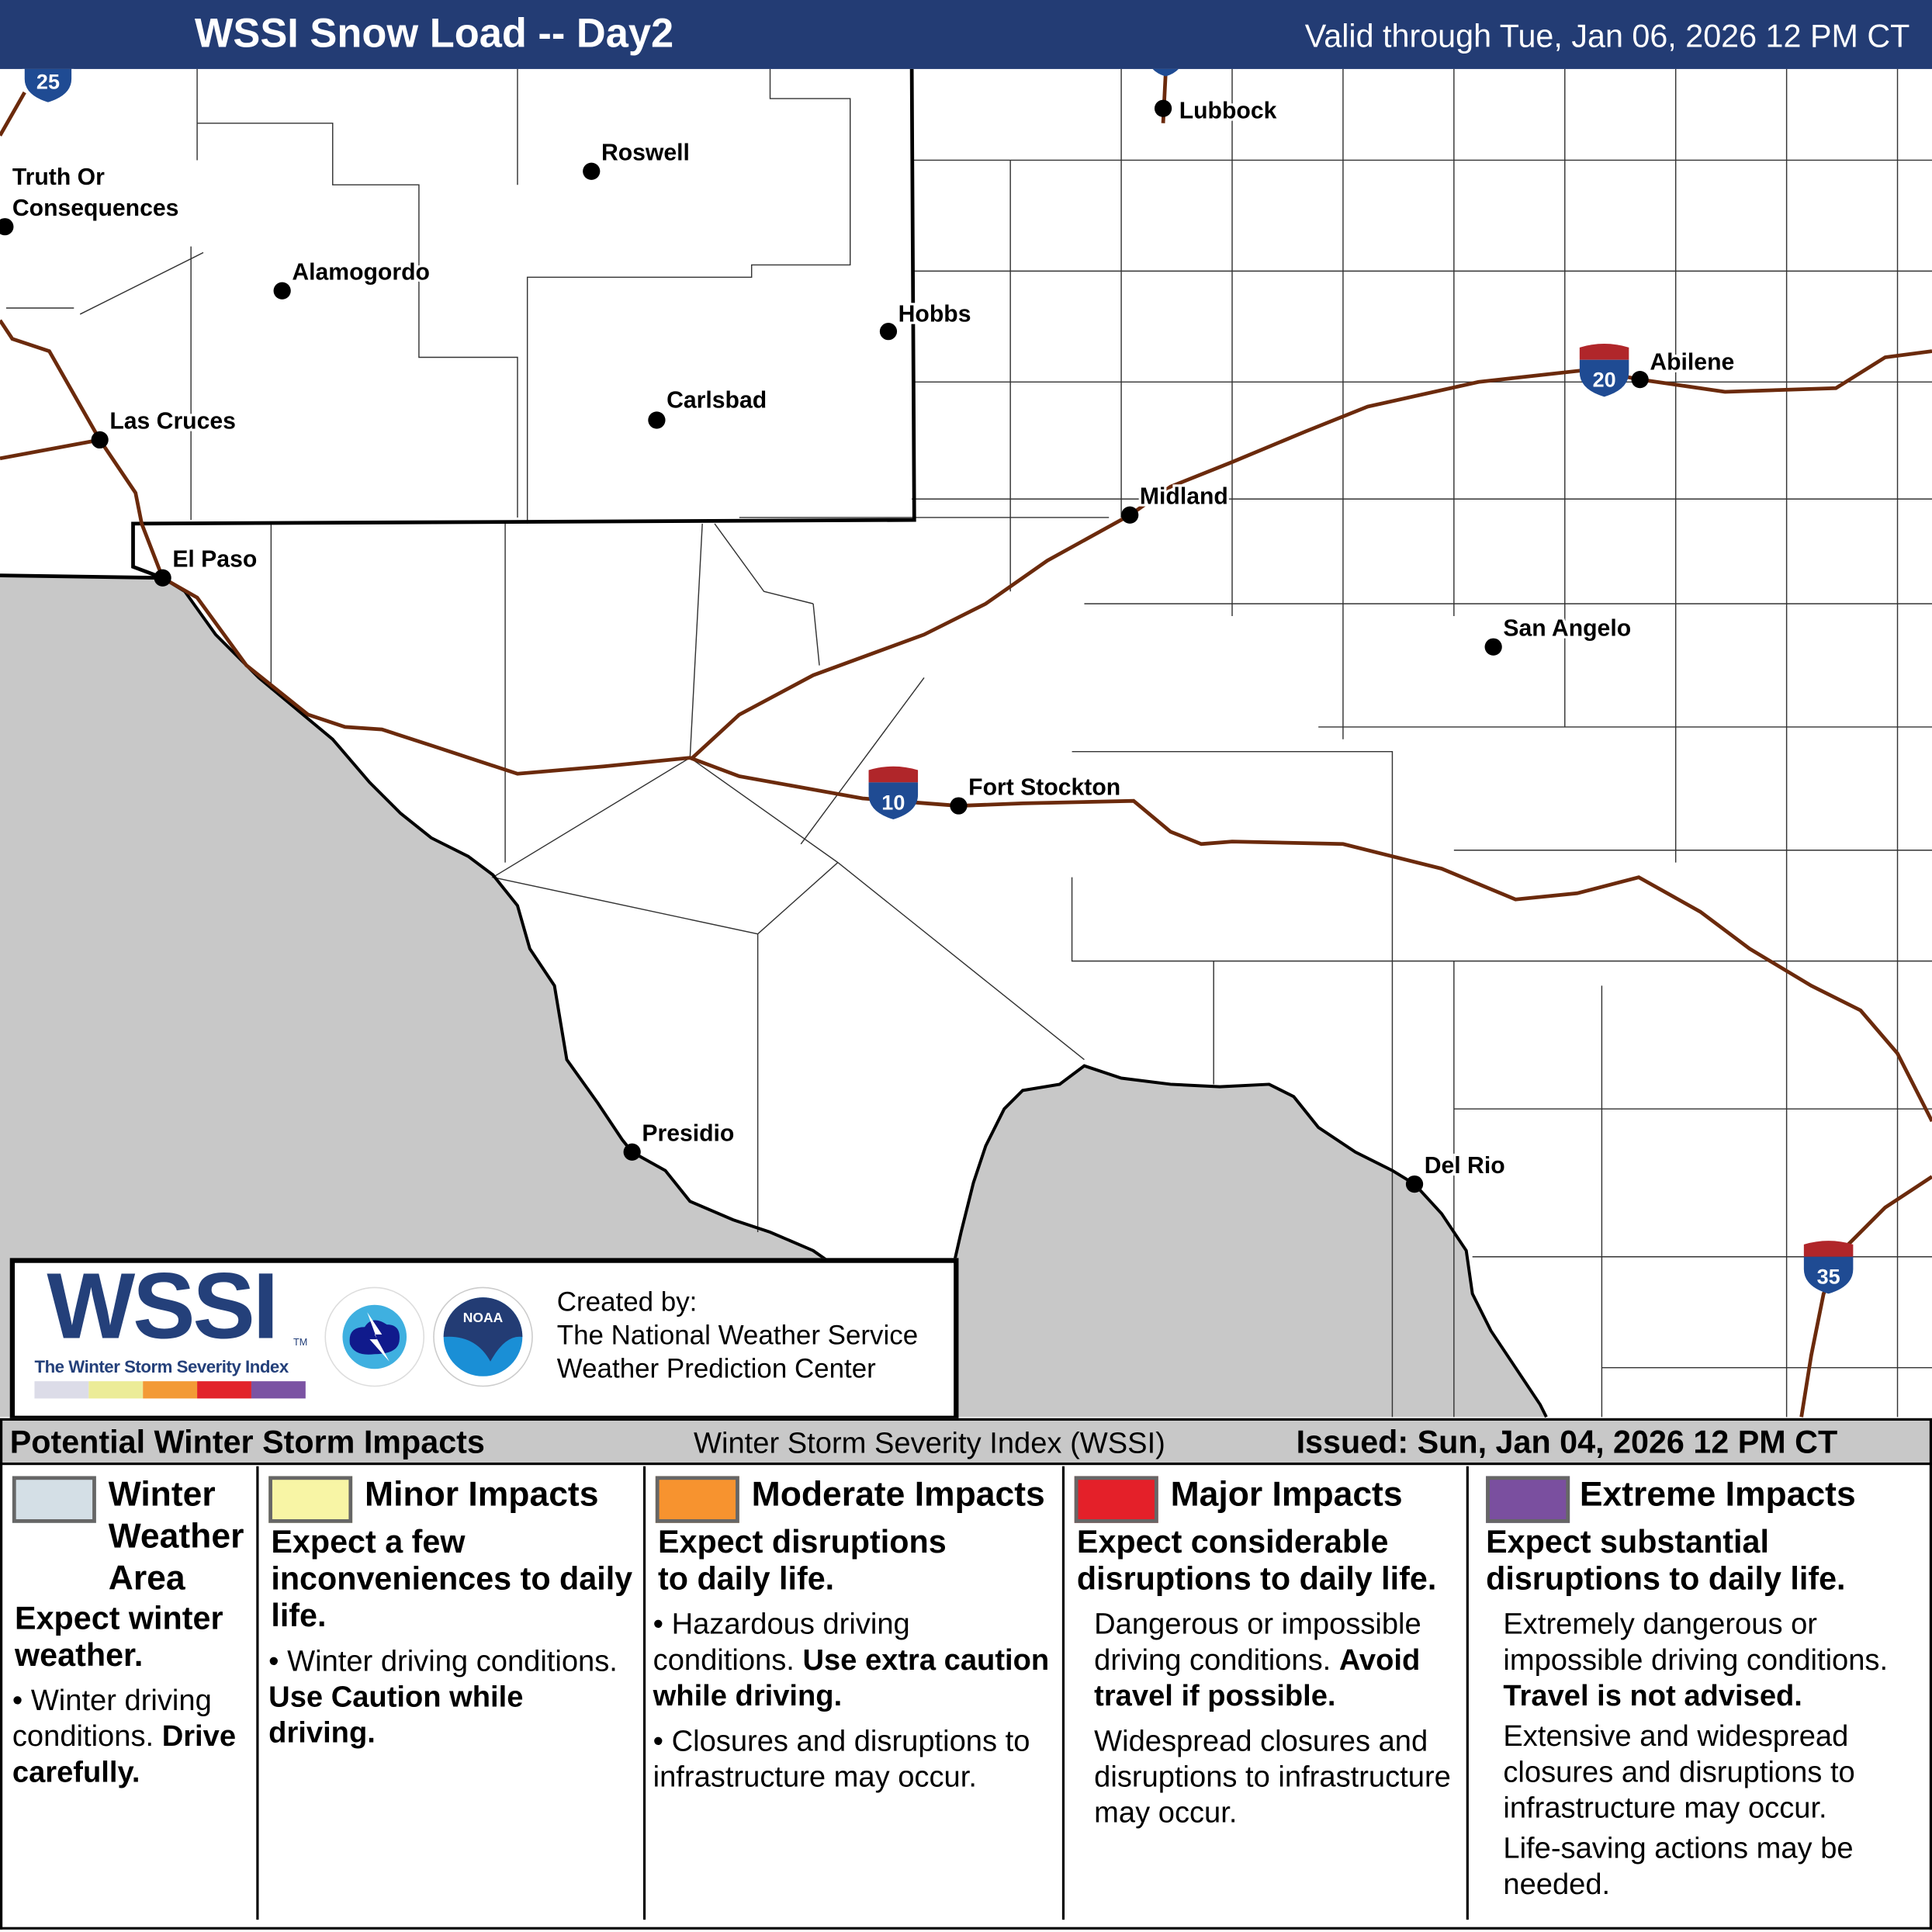 The width and height of the screenshot is (1932, 1932). What do you see at coordinates (483, 1317) in the screenshot?
I see `noaa-label: NOAA` at bounding box center [483, 1317].